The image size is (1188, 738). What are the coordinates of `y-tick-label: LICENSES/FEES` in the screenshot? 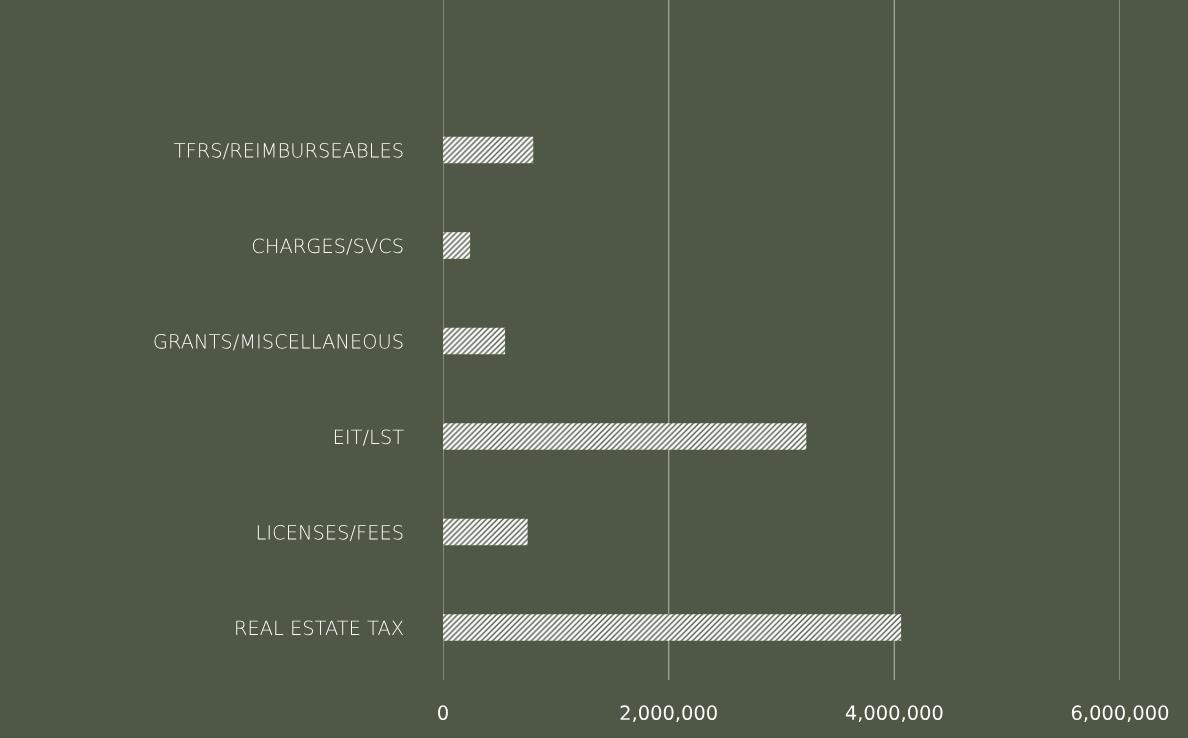 It's located at (330, 533).